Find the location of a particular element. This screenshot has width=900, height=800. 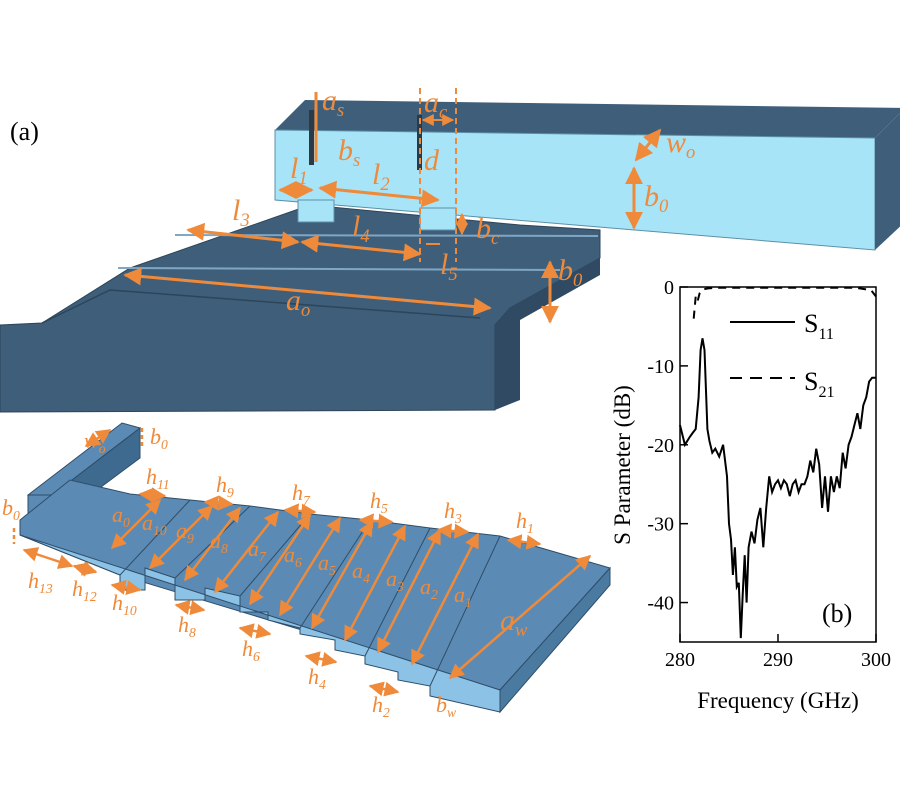

label-a1: a1 is located at coordinates (463, 596).